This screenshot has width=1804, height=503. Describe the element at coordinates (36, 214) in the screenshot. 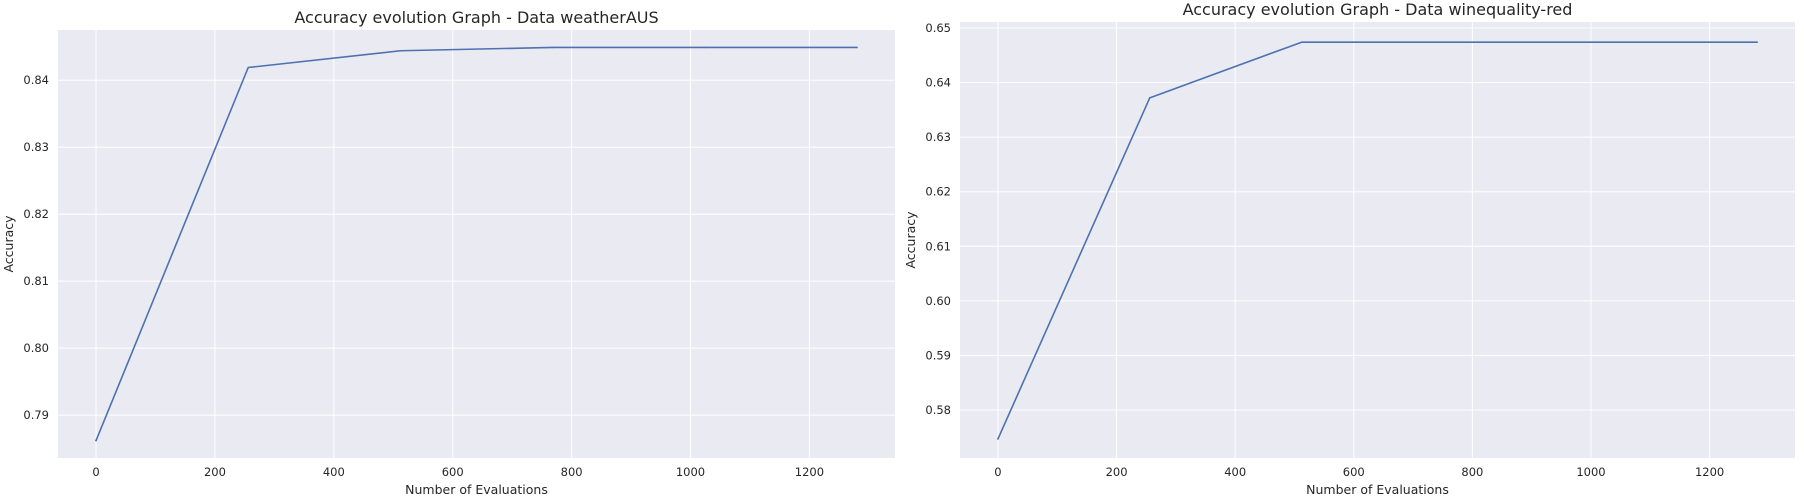

I see `chart-0-y-tick-label: 0.82` at that location.